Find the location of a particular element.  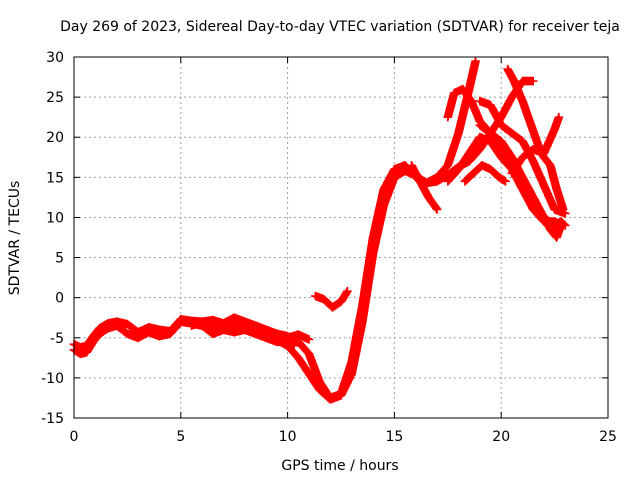

x-tick-label: 15 is located at coordinates (394, 437).